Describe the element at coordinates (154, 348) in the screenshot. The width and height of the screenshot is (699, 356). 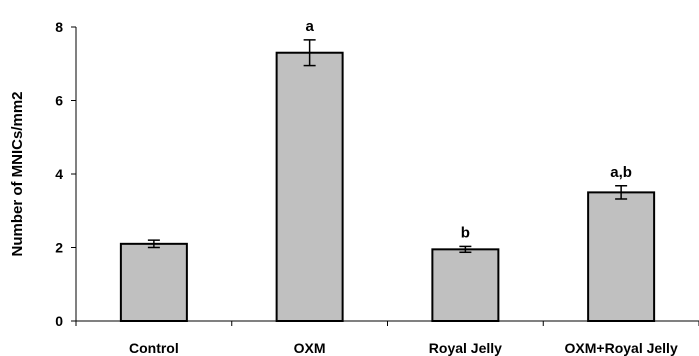
I see `x-category-label: Control` at that location.